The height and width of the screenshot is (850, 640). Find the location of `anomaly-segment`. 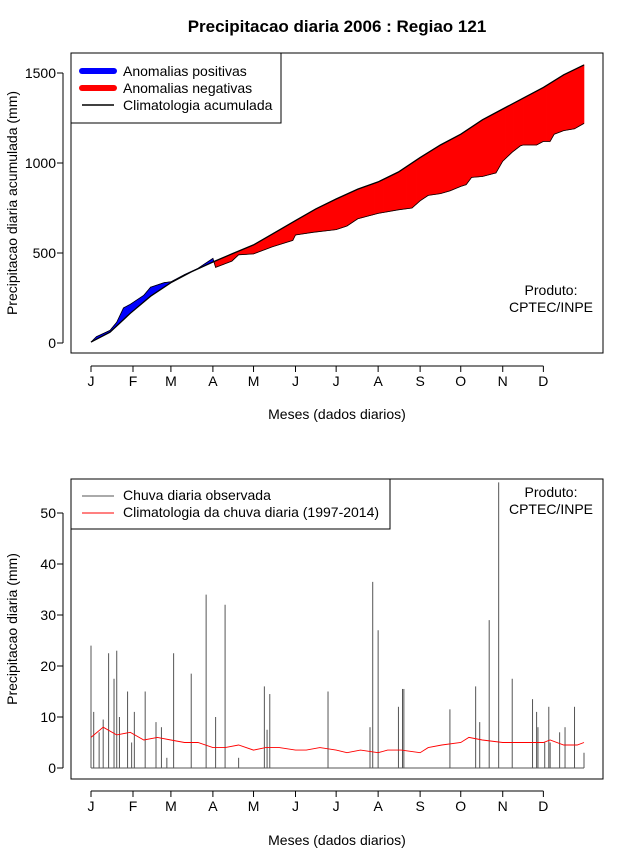

anomaly-segment is located at coordinates (583, 94).